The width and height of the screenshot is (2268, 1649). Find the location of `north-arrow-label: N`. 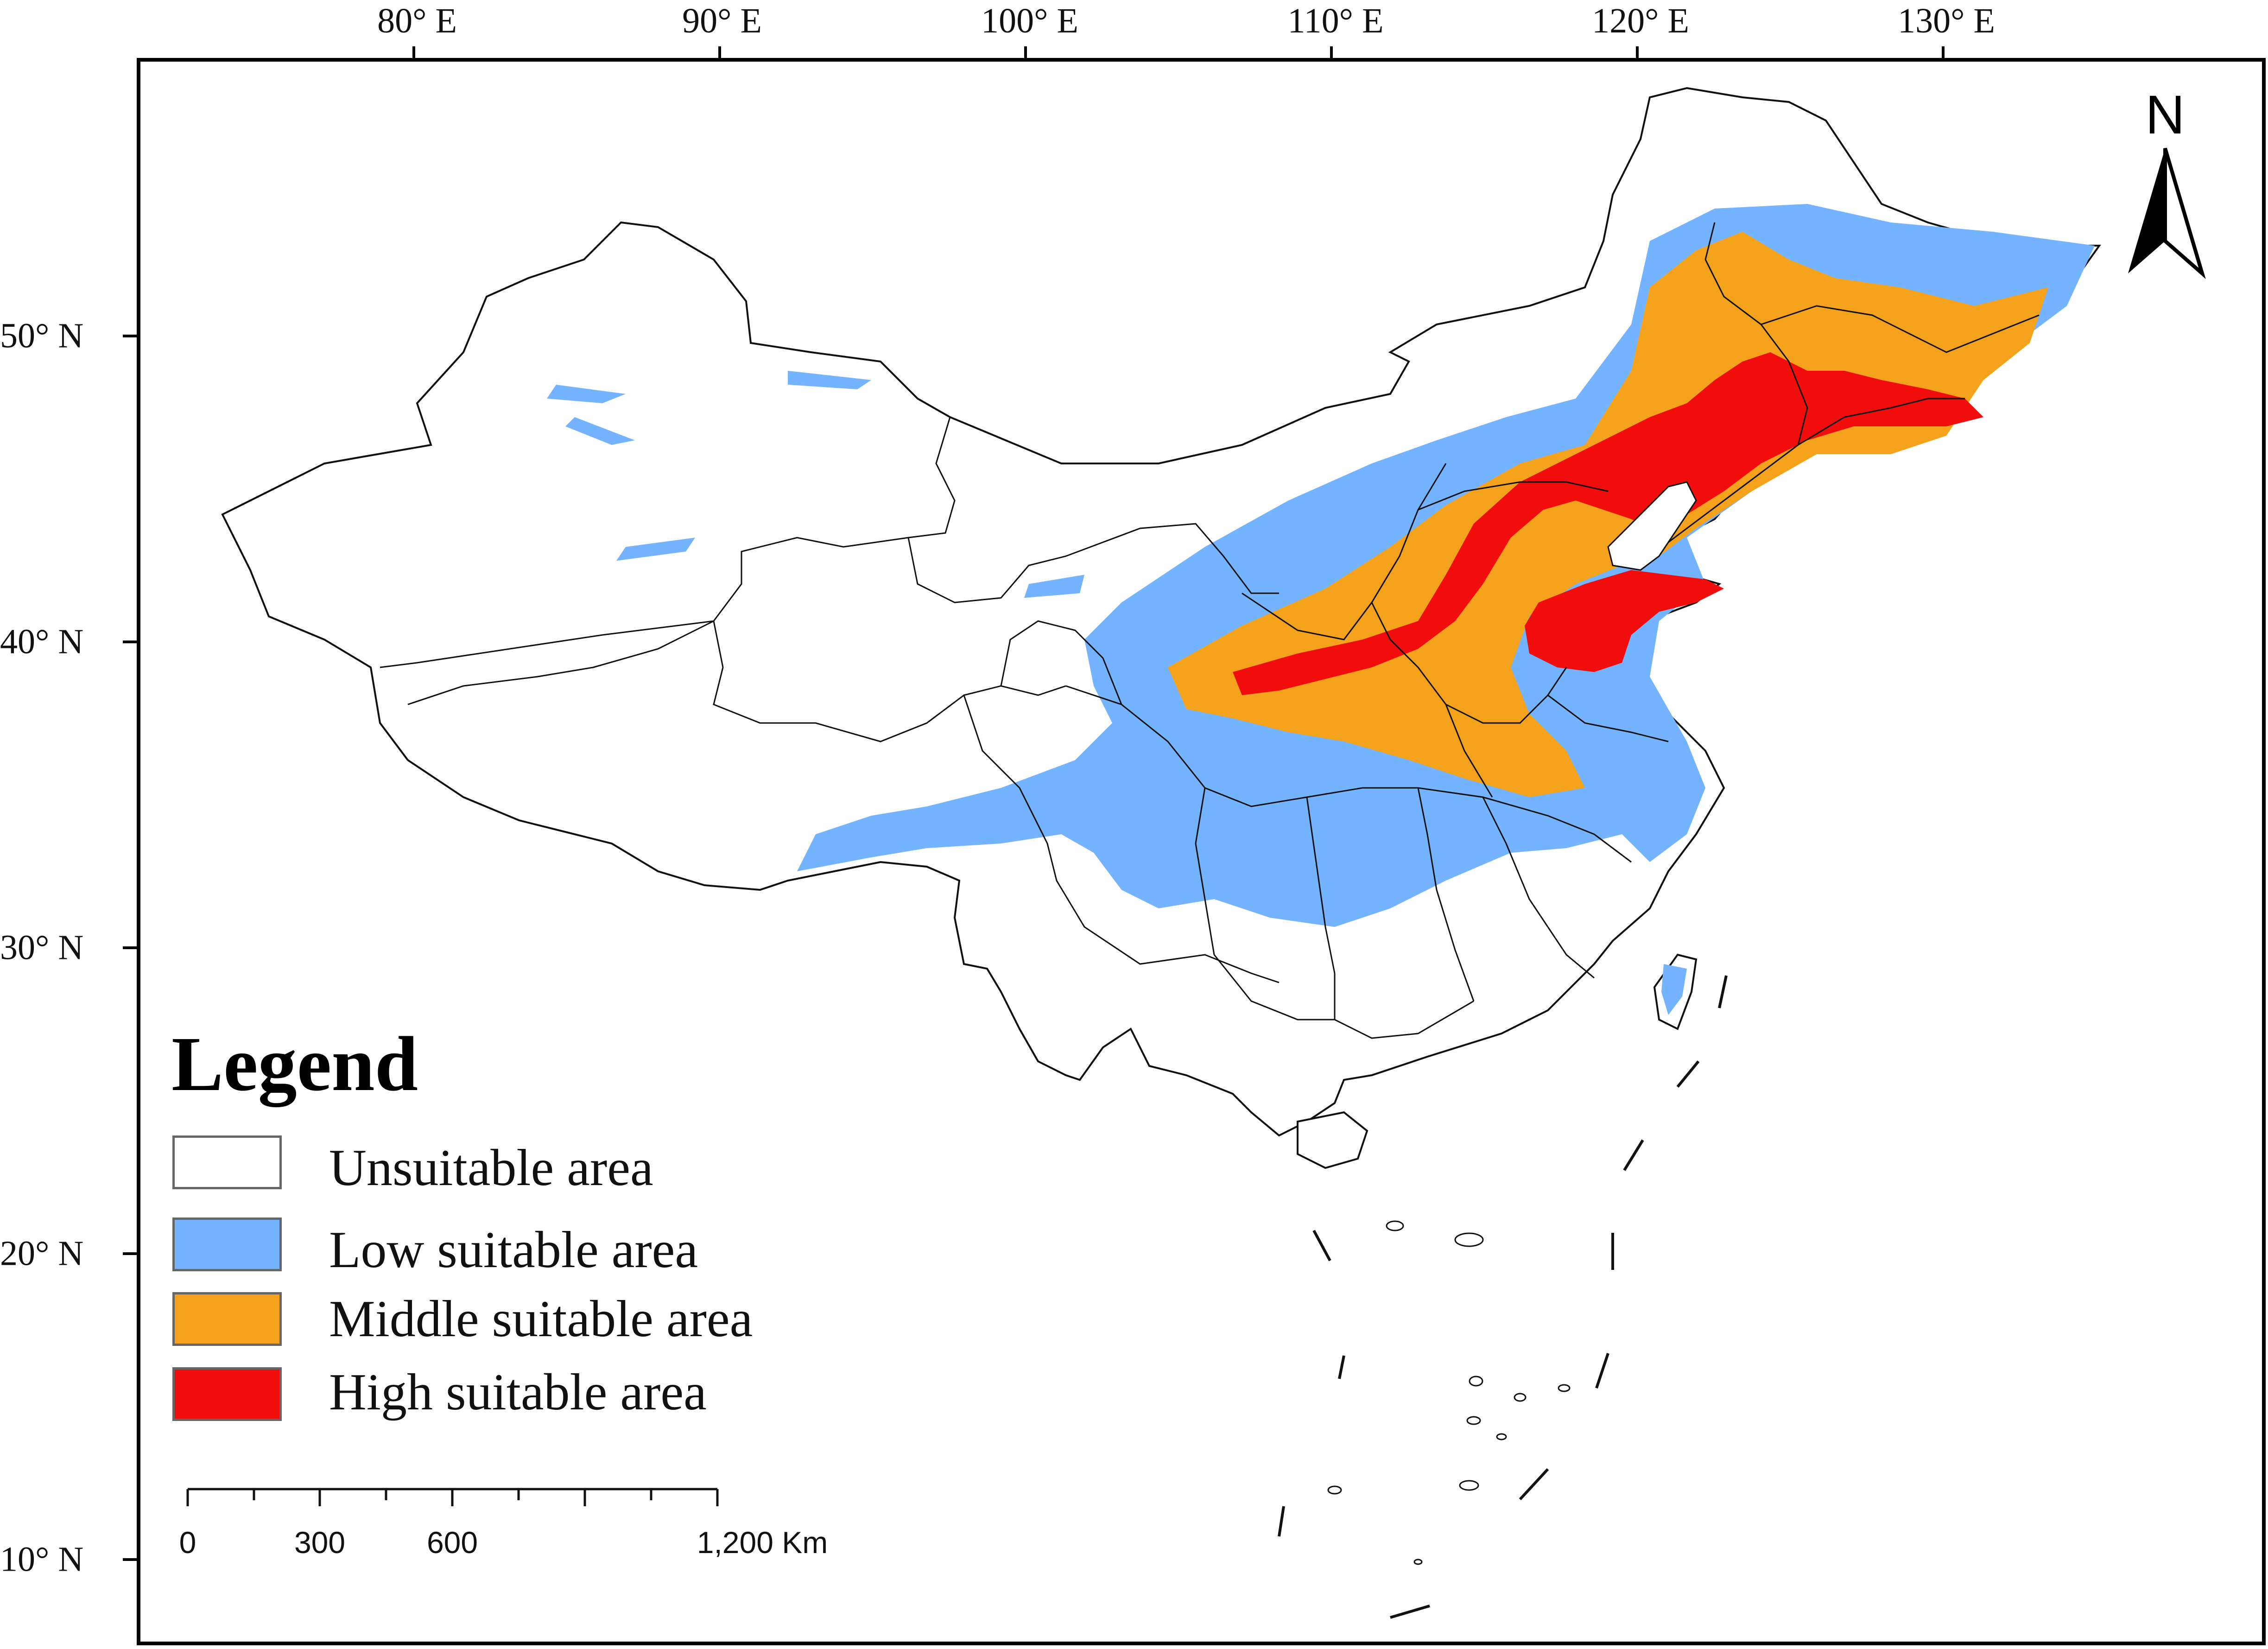

north-arrow-label: N is located at coordinates (2165, 115).